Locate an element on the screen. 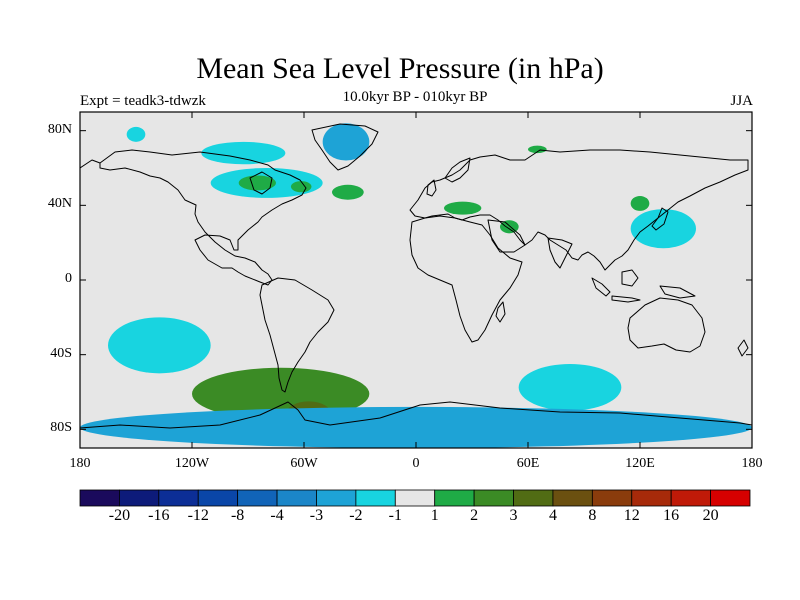  anomaly-arctic-canada-low is located at coordinates (243, 153).